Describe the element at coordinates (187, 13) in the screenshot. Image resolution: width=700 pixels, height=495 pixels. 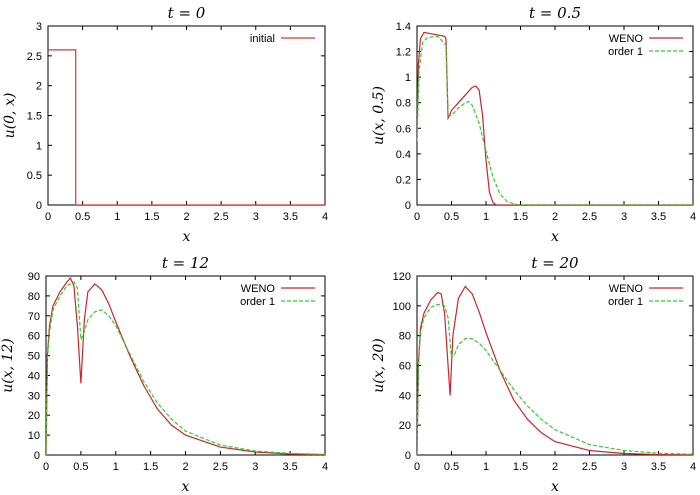
I see `chart-title: t = 0` at that location.